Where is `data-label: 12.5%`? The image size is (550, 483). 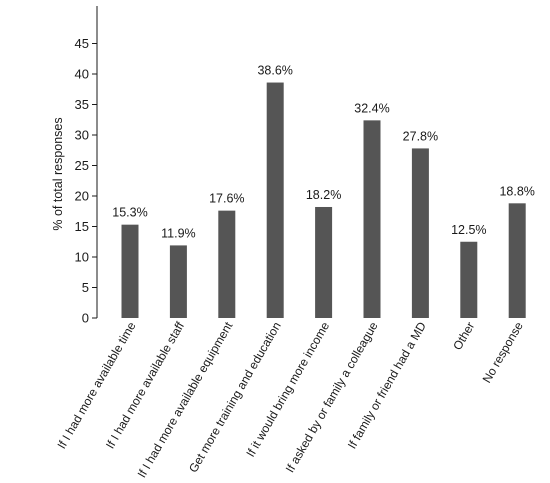
data-label: 12.5% is located at coordinates (468, 230).